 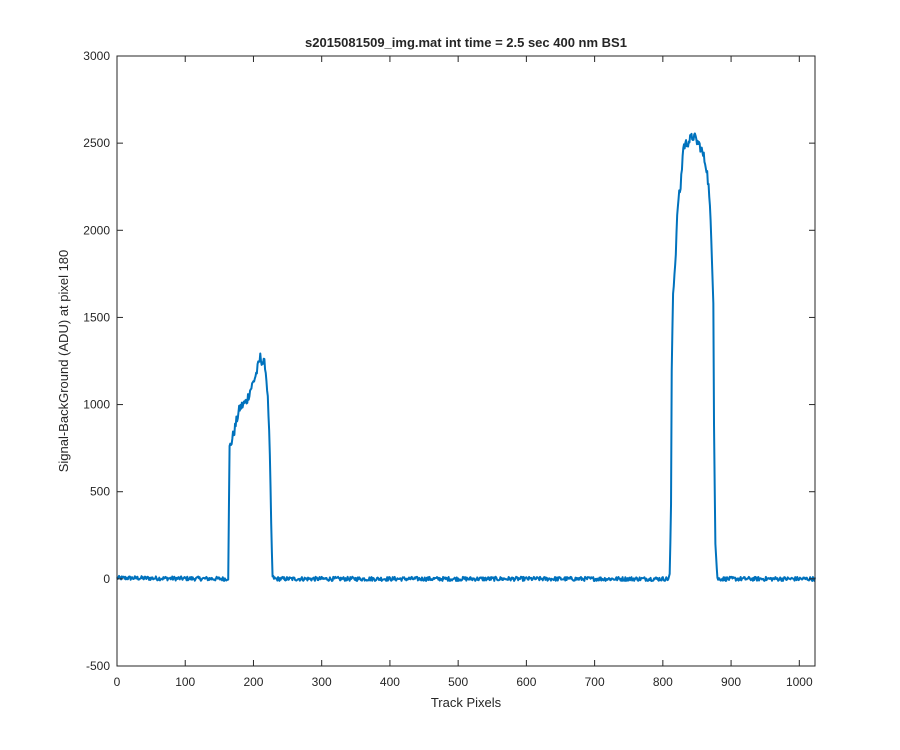 What do you see at coordinates (96, 405) in the screenshot?
I see `y-tick-label: 1000` at bounding box center [96, 405].